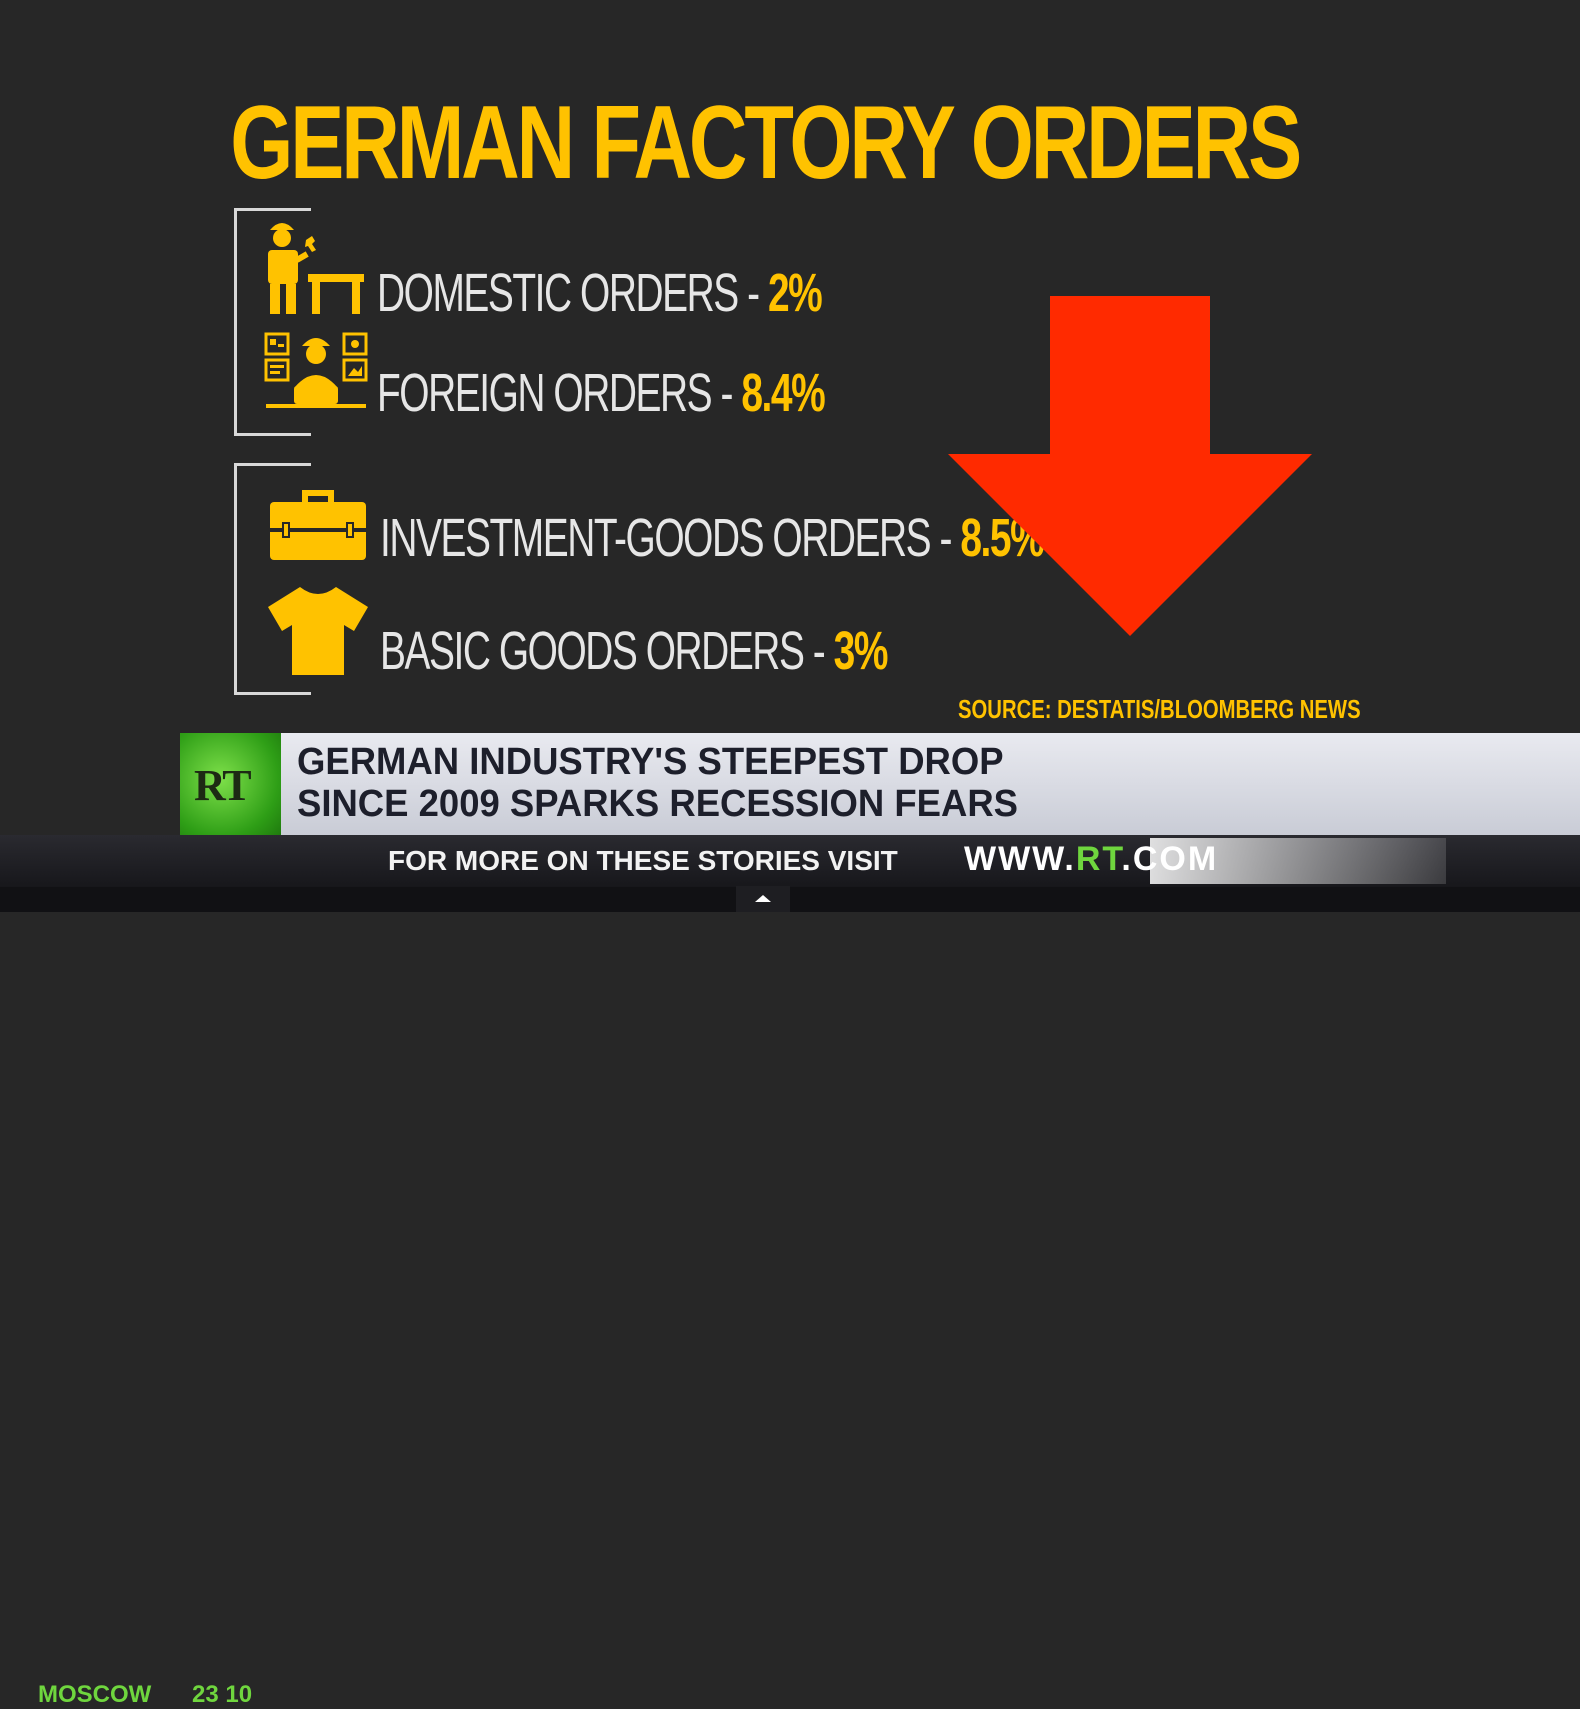 The height and width of the screenshot is (1709, 1580). Describe the element at coordinates (1130, 466) in the screenshot. I see `down-arrow-icon` at that location.